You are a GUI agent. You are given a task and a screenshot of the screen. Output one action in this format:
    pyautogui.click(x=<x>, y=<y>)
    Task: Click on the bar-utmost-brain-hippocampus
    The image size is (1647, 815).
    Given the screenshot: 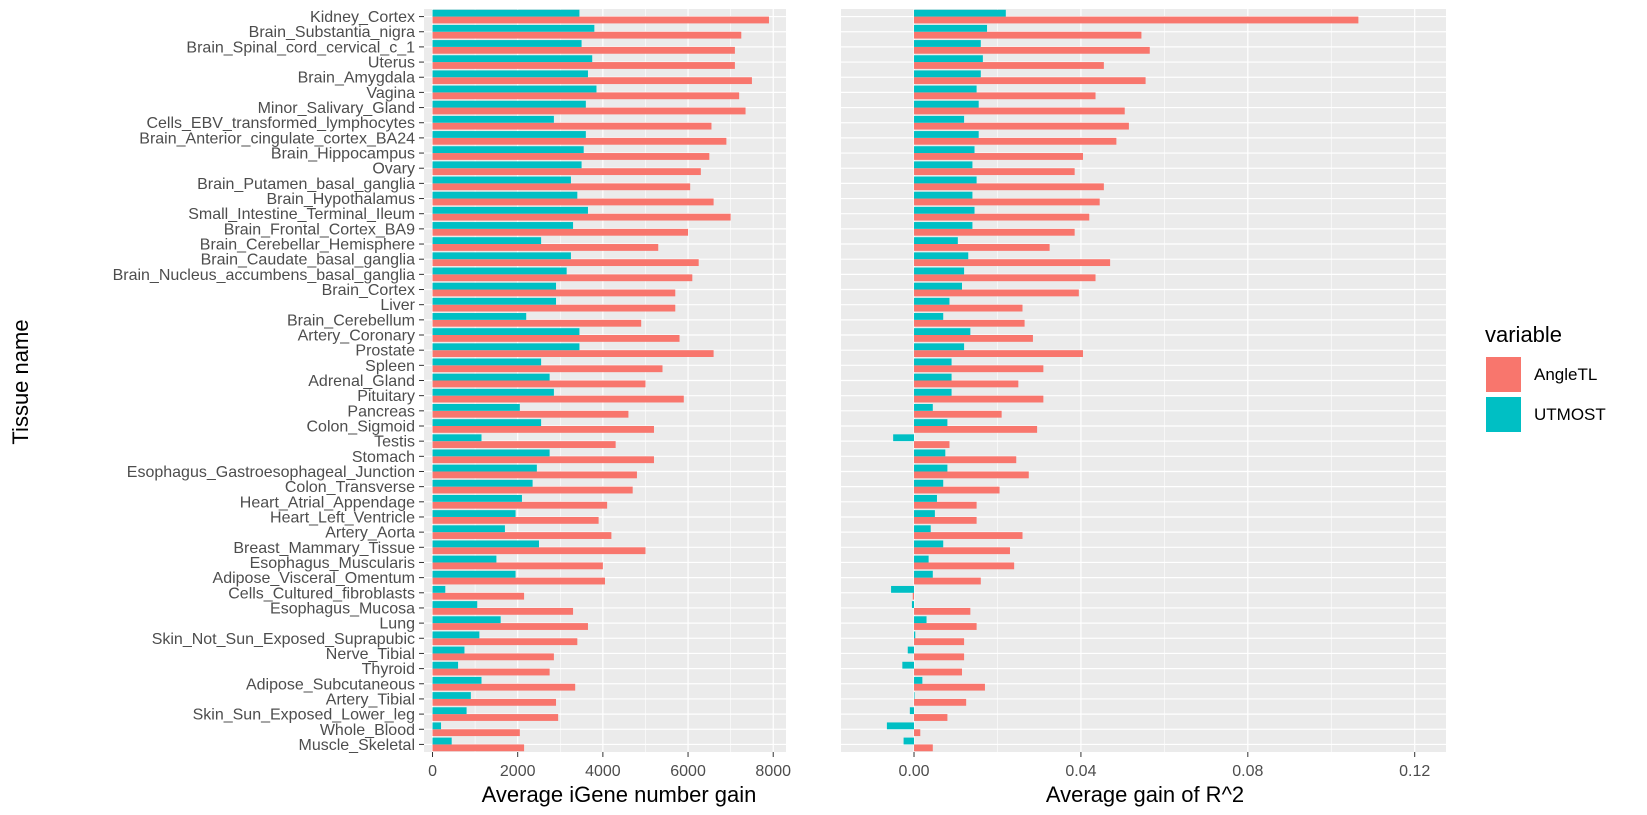 What is the action you would take?
    pyautogui.click(x=944, y=150)
    